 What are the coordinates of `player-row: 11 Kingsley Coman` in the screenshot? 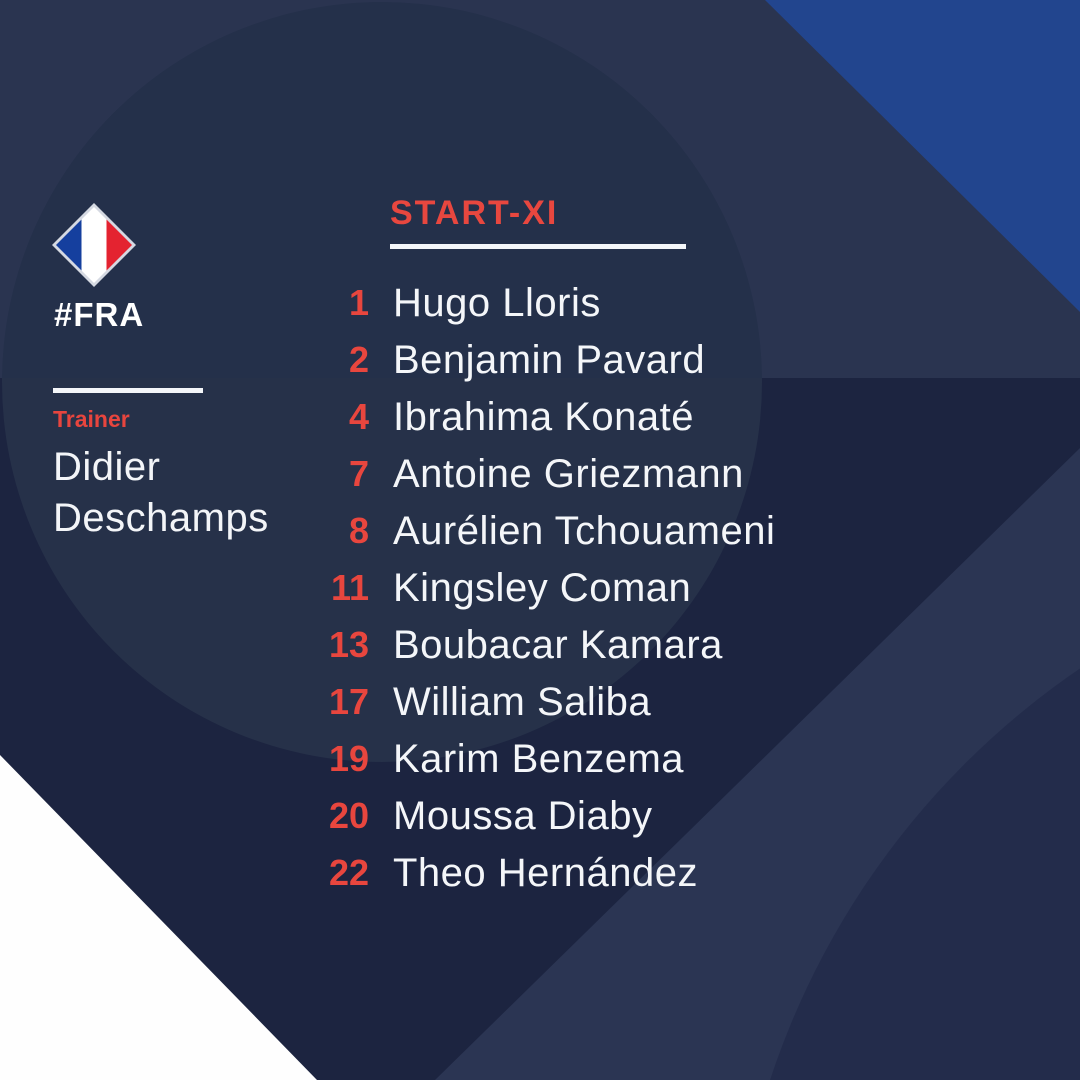 It's located at (400, 587).